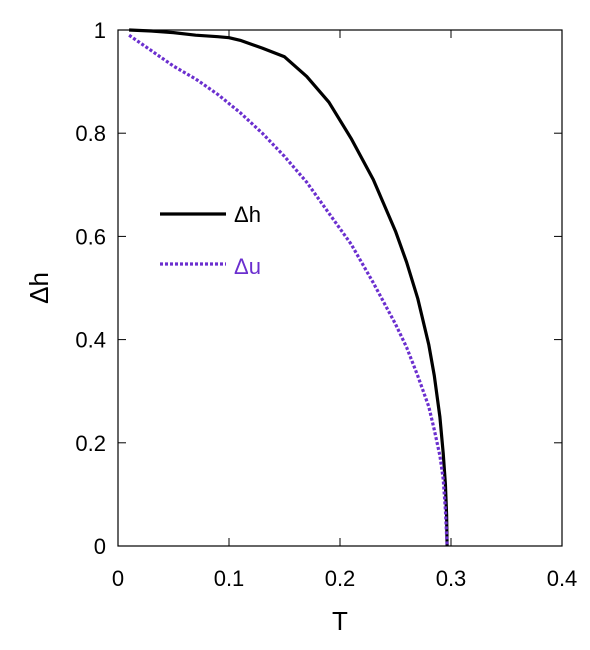 Image resolution: width=590 pixels, height=650 pixels. What do you see at coordinates (562, 578) in the screenshot?
I see `x-tick-label: 0.4` at bounding box center [562, 578].